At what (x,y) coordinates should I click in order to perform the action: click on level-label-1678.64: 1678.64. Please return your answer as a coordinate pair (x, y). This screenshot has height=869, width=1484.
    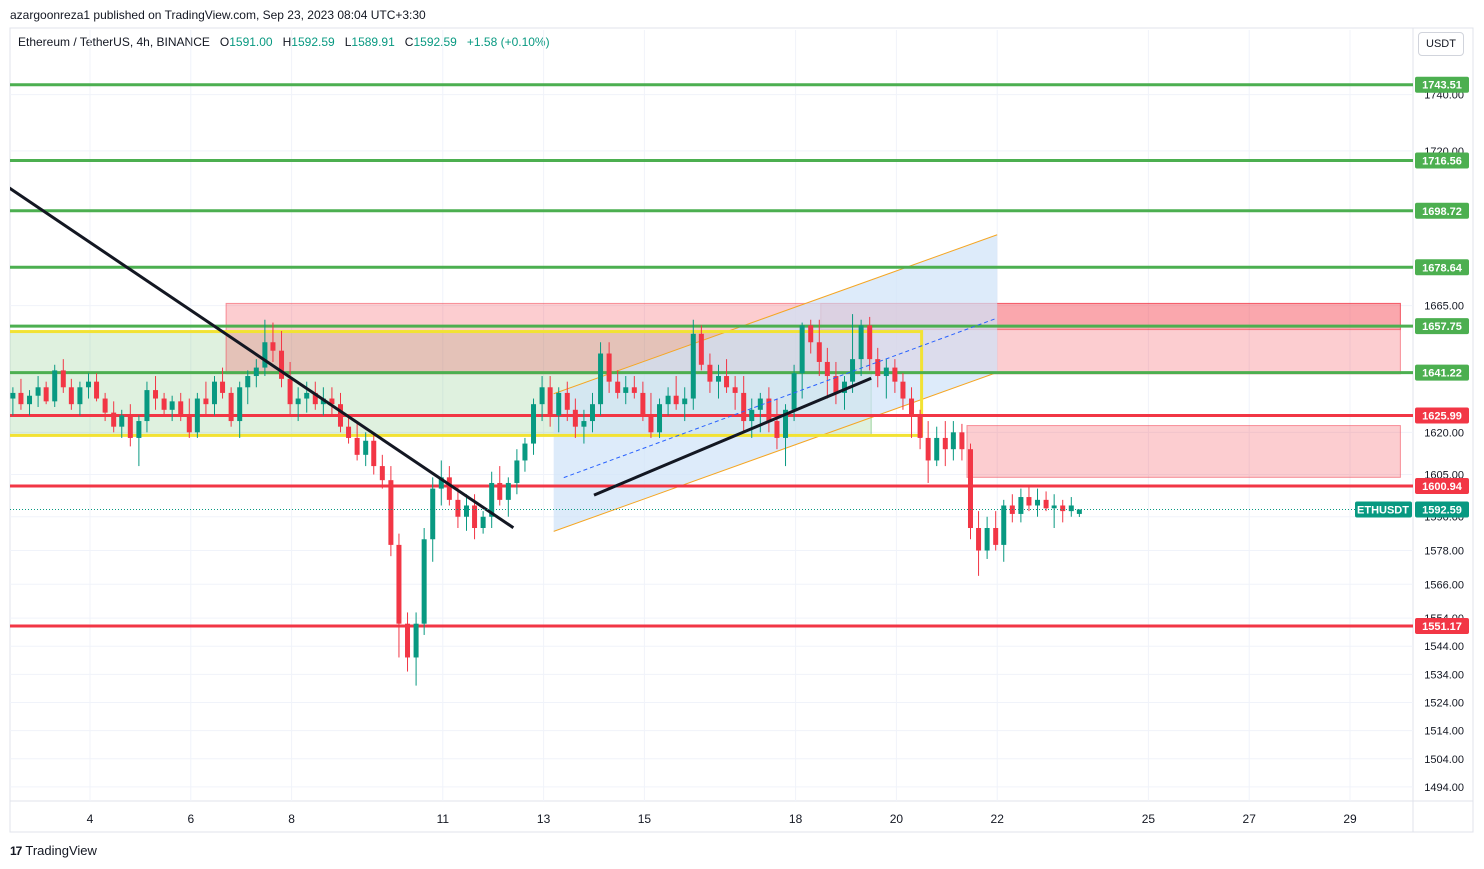
    Looking at the image, I should click on (1442, 267).